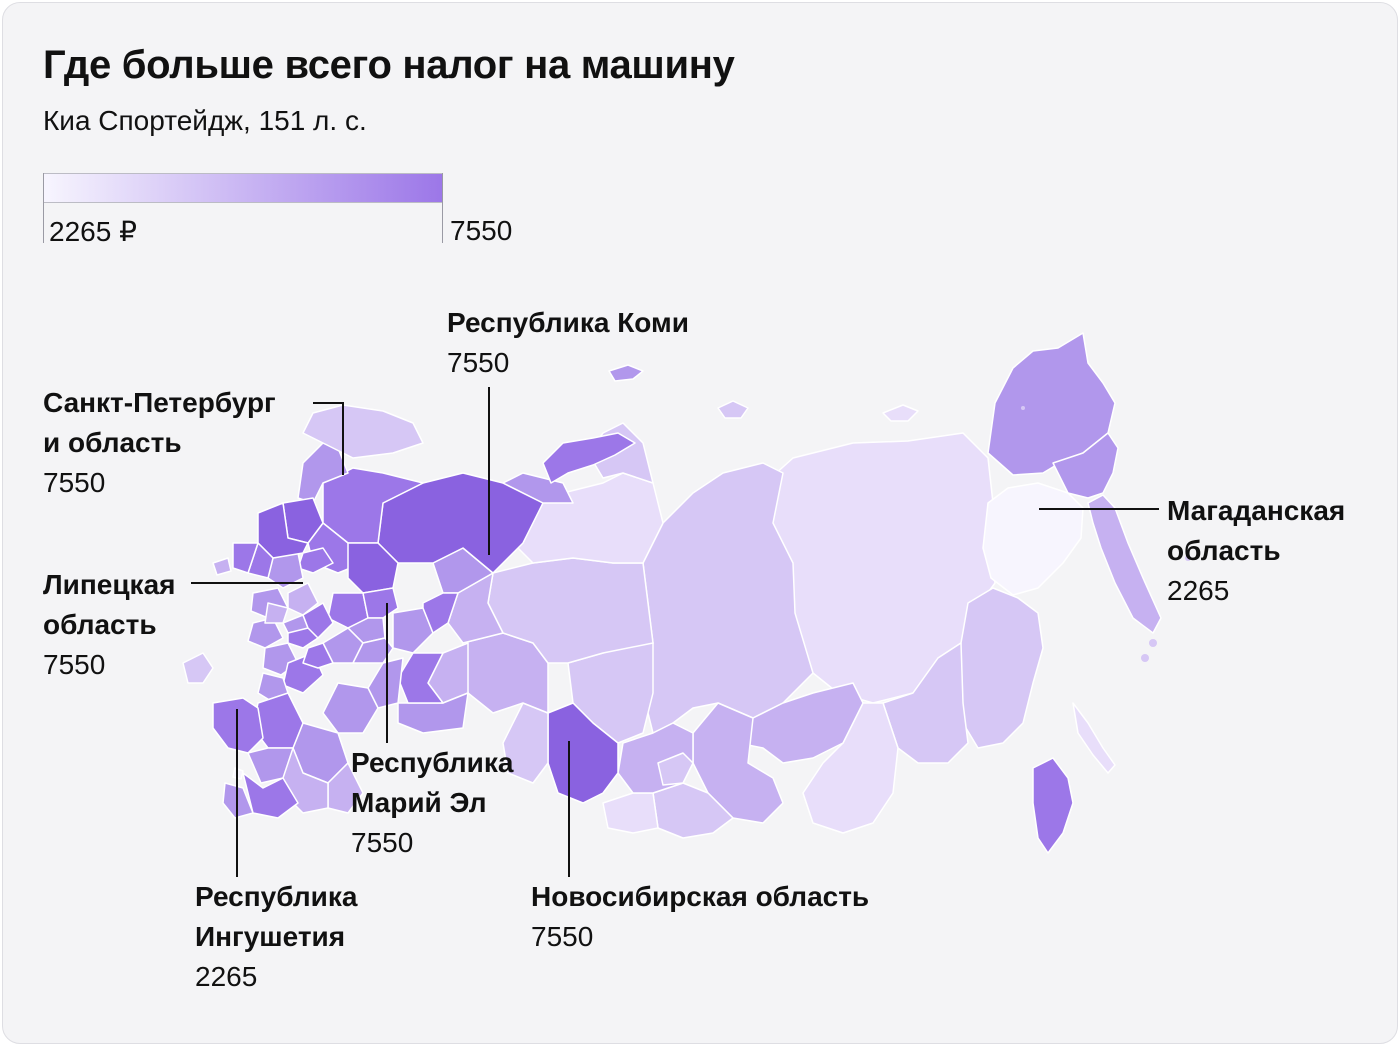  I want to click on callout-ingush-name-line2: Ингушетия, so click(270, 936).